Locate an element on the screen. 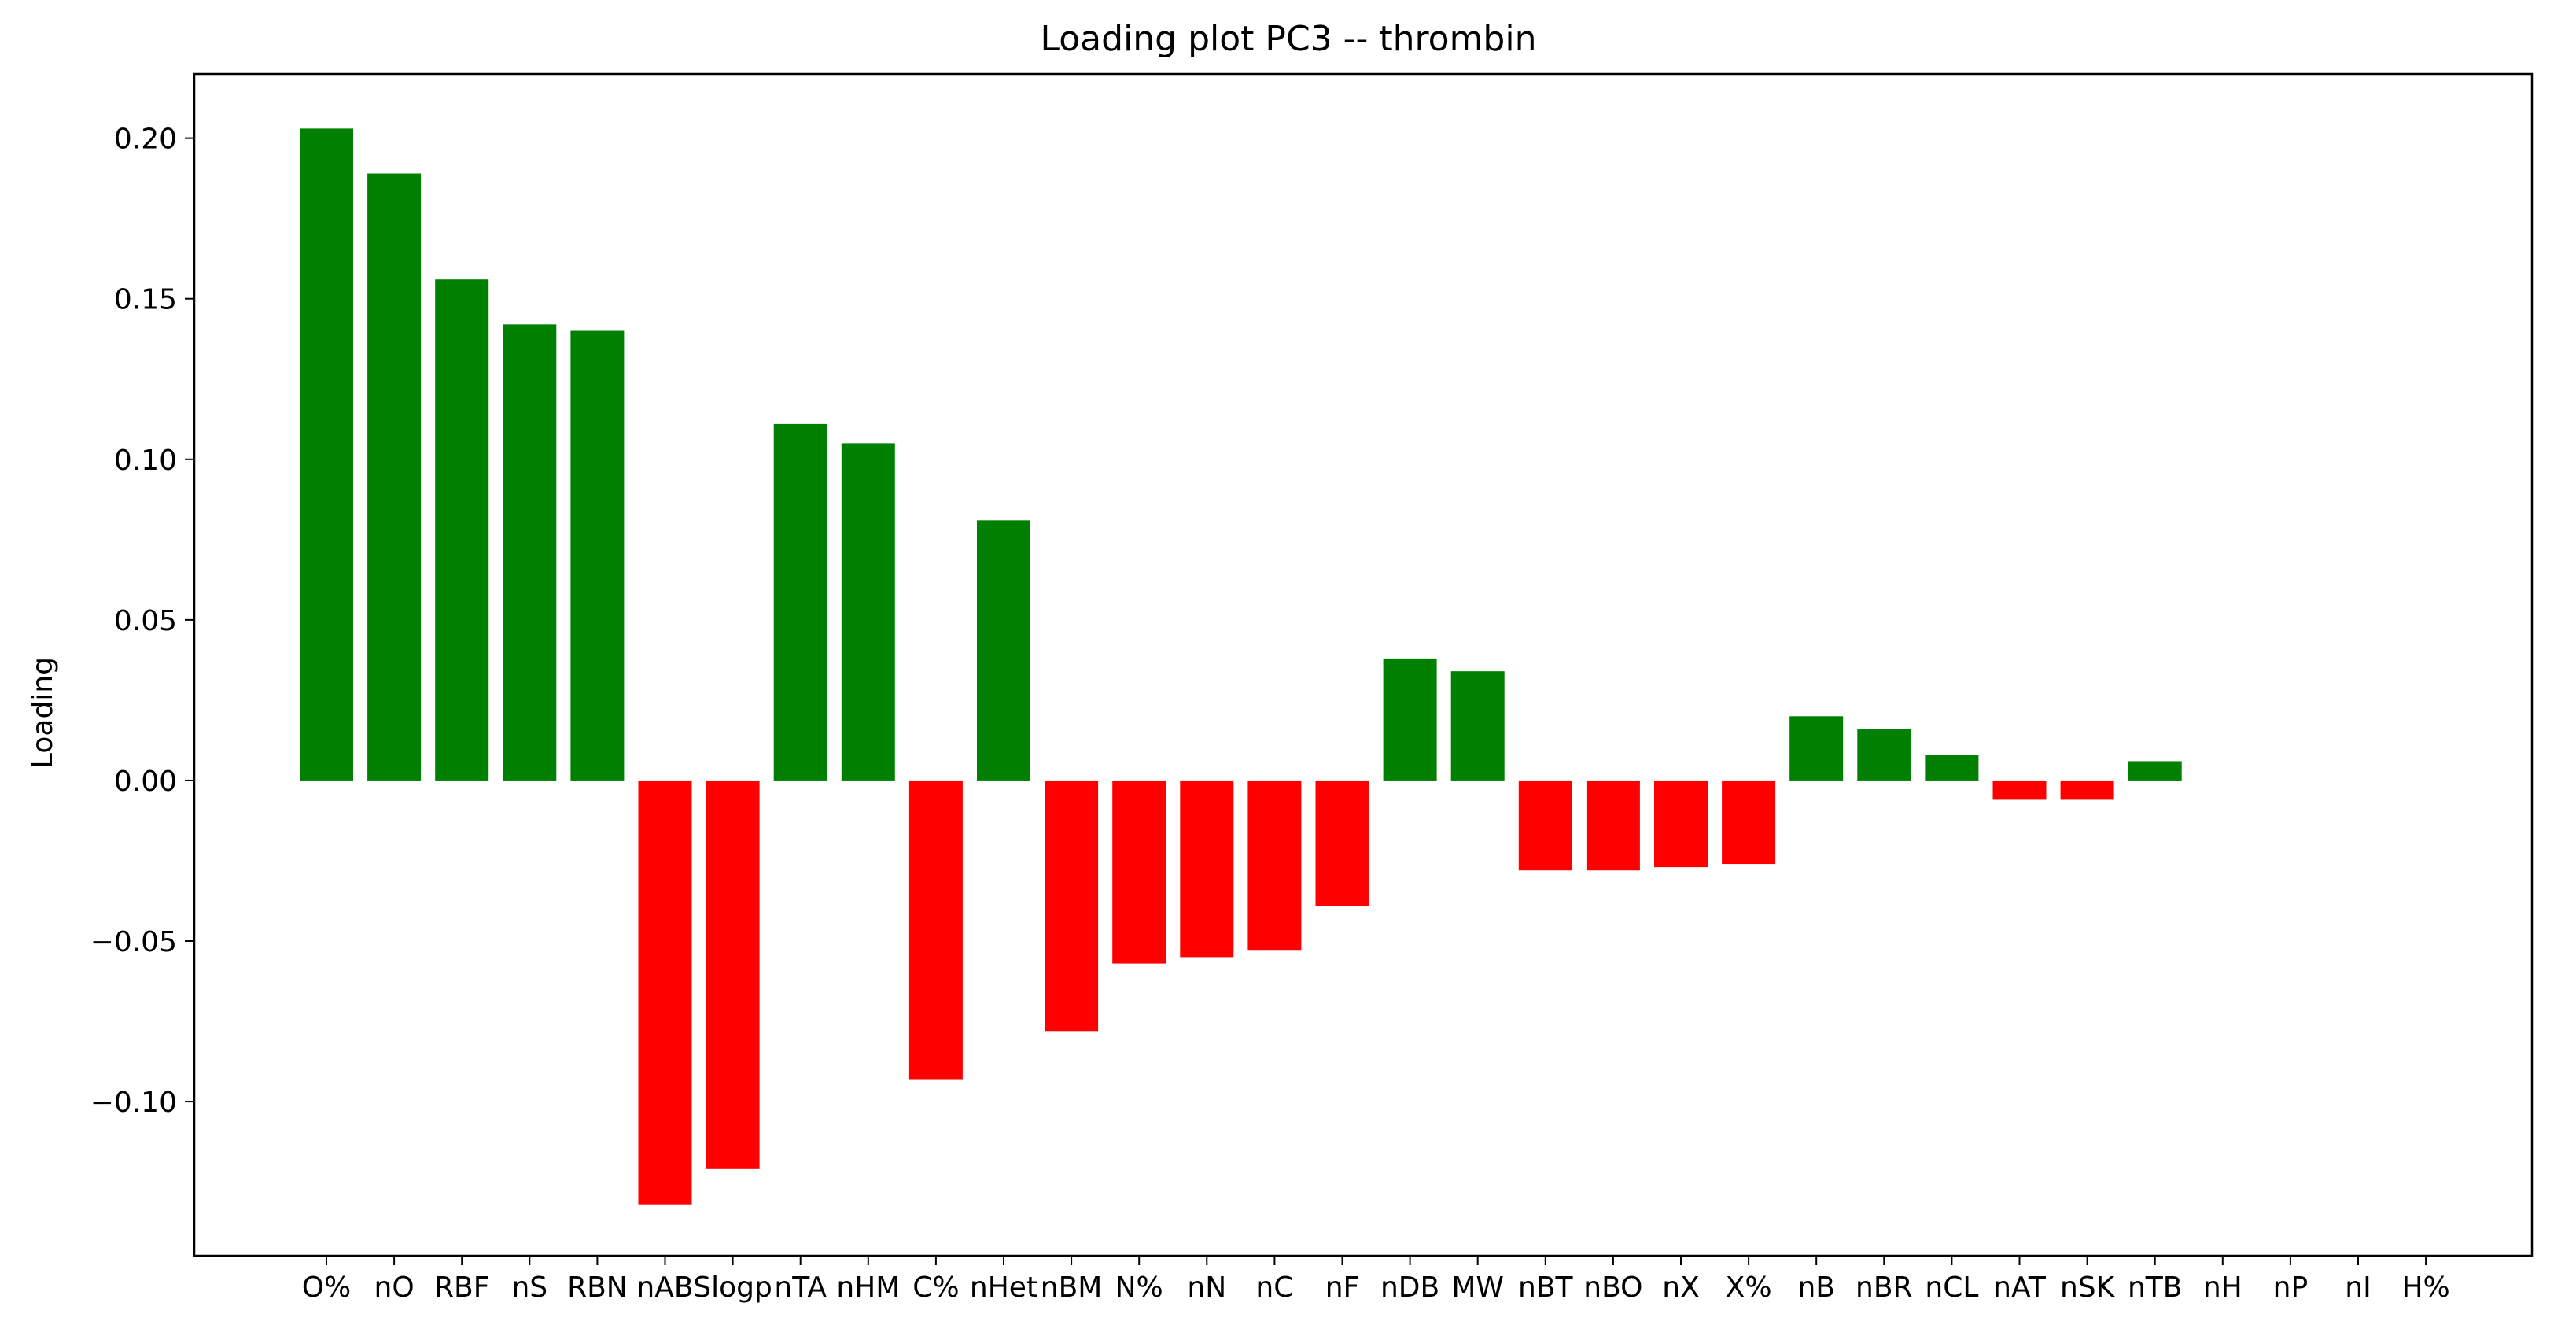  bar-nHM is located at coordinates (868, 612).